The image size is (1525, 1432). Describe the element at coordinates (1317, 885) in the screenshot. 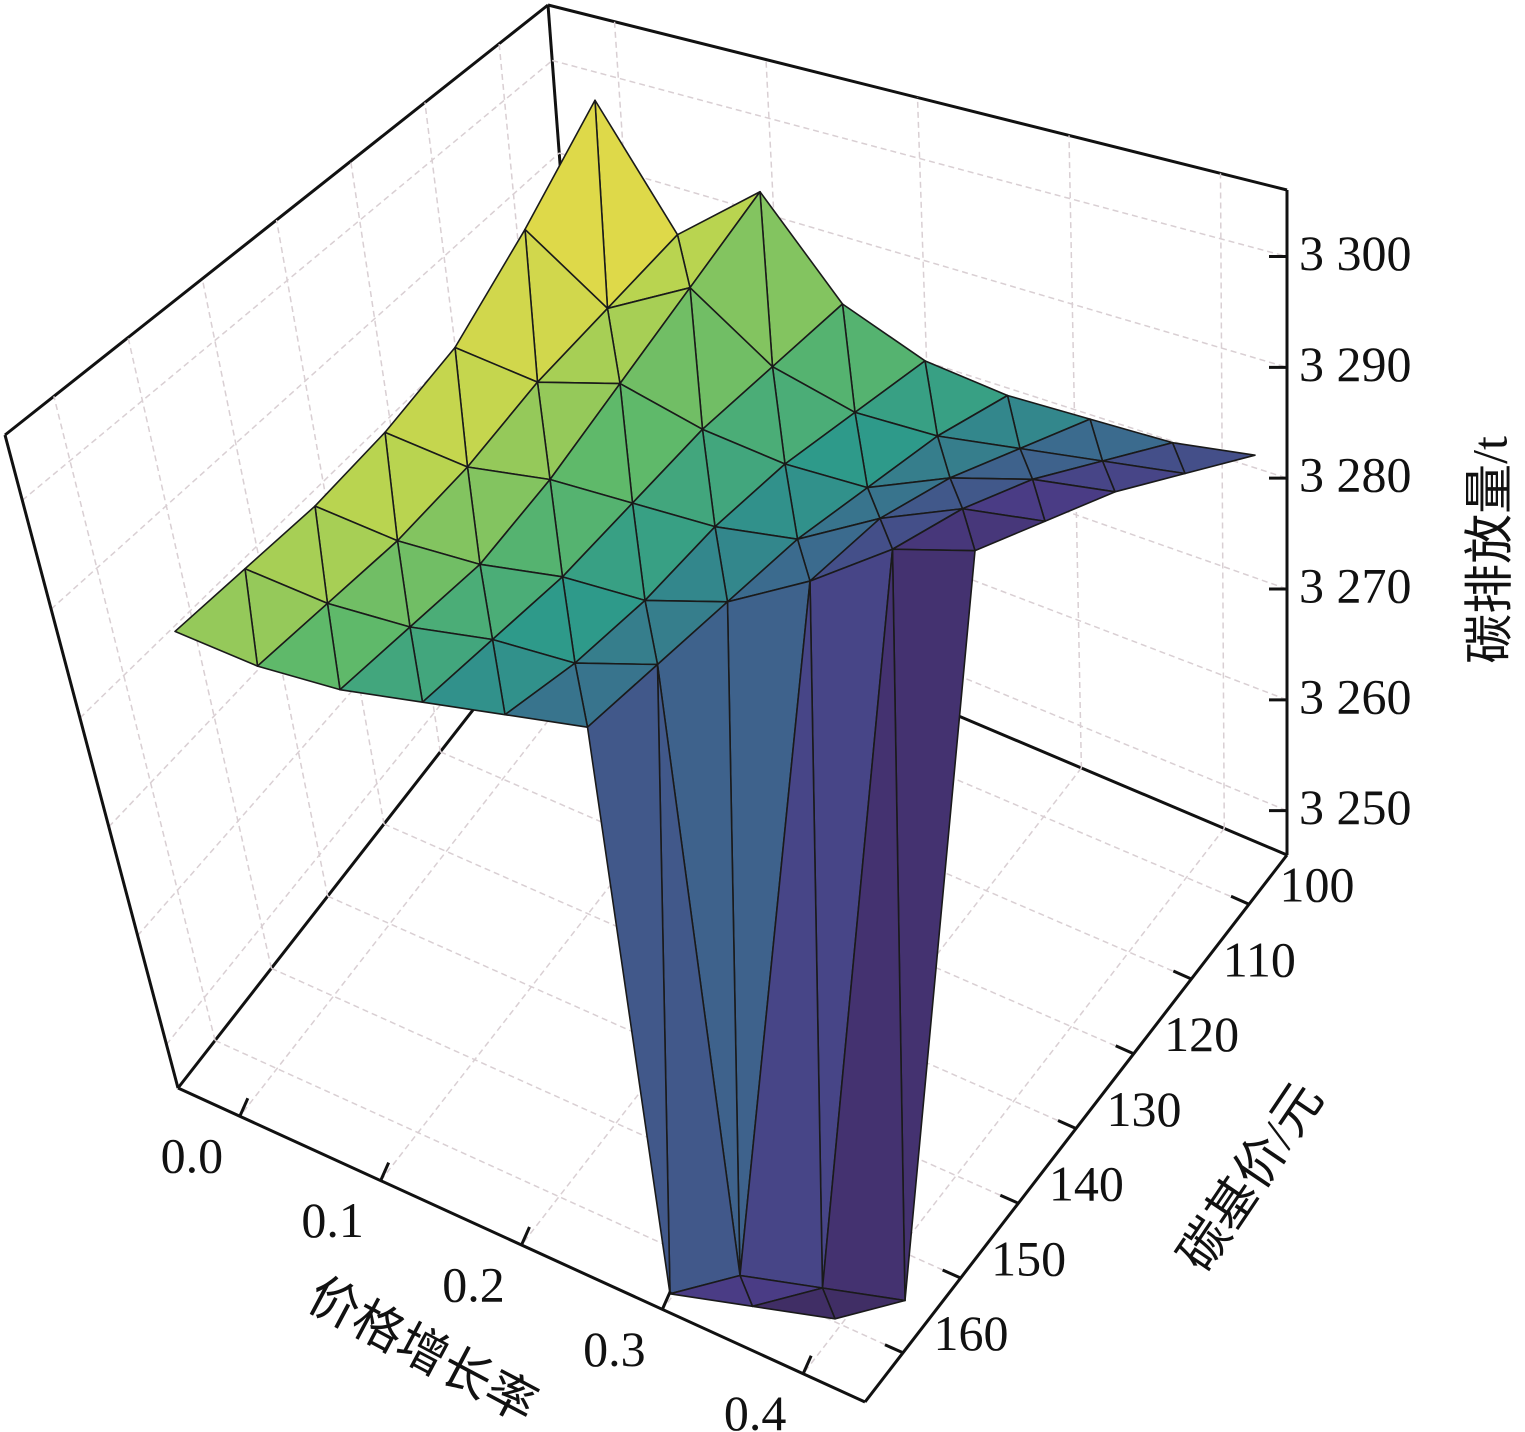

I see `y-tick-label: 100` at that location.